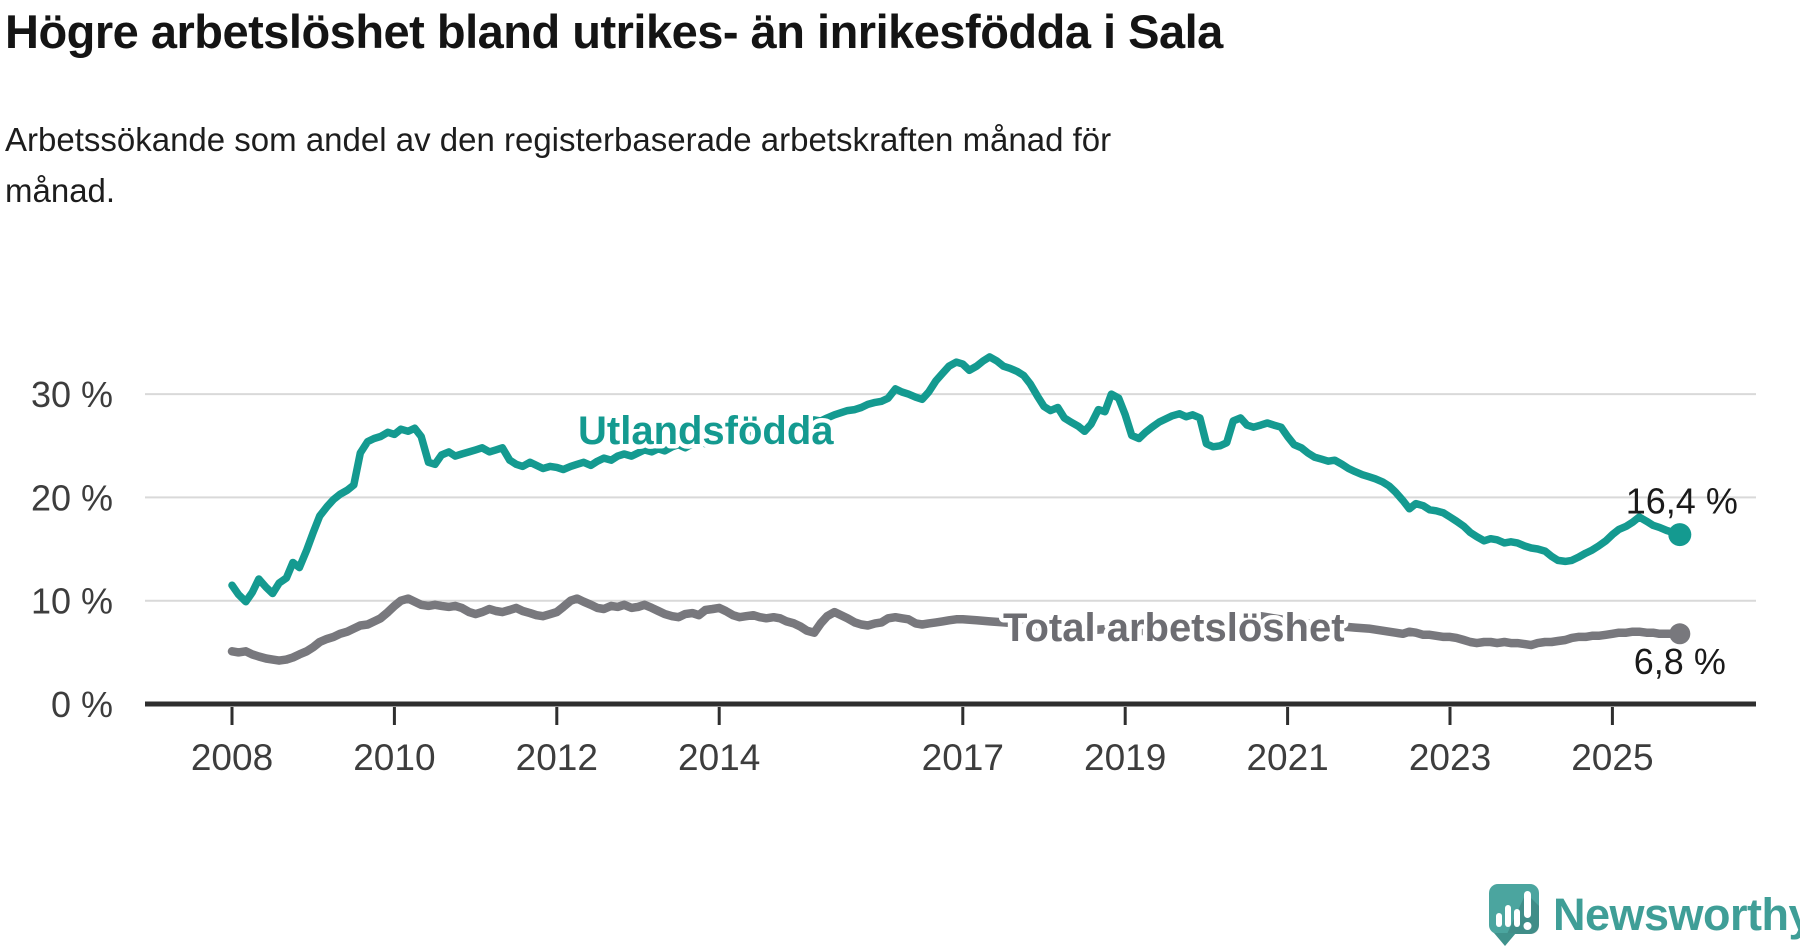 Image resolution: width=1800 pixels, height=948 pixels. I want to click on y-tick-label: 0 %, so click(82, 704).